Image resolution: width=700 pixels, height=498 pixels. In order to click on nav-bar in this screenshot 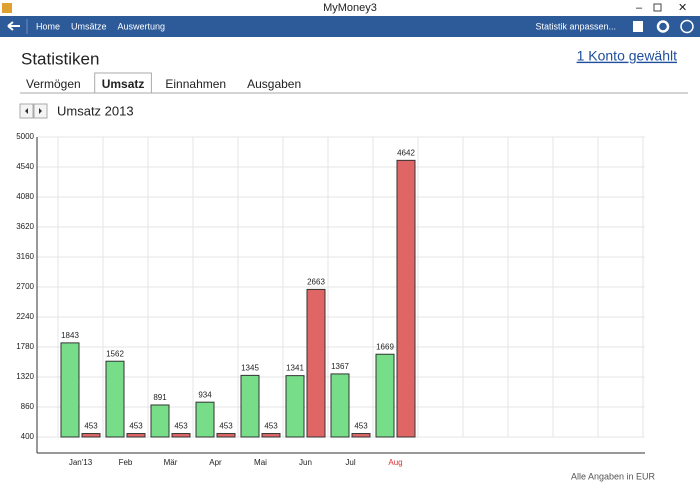, I will do `click(350, 26)`.